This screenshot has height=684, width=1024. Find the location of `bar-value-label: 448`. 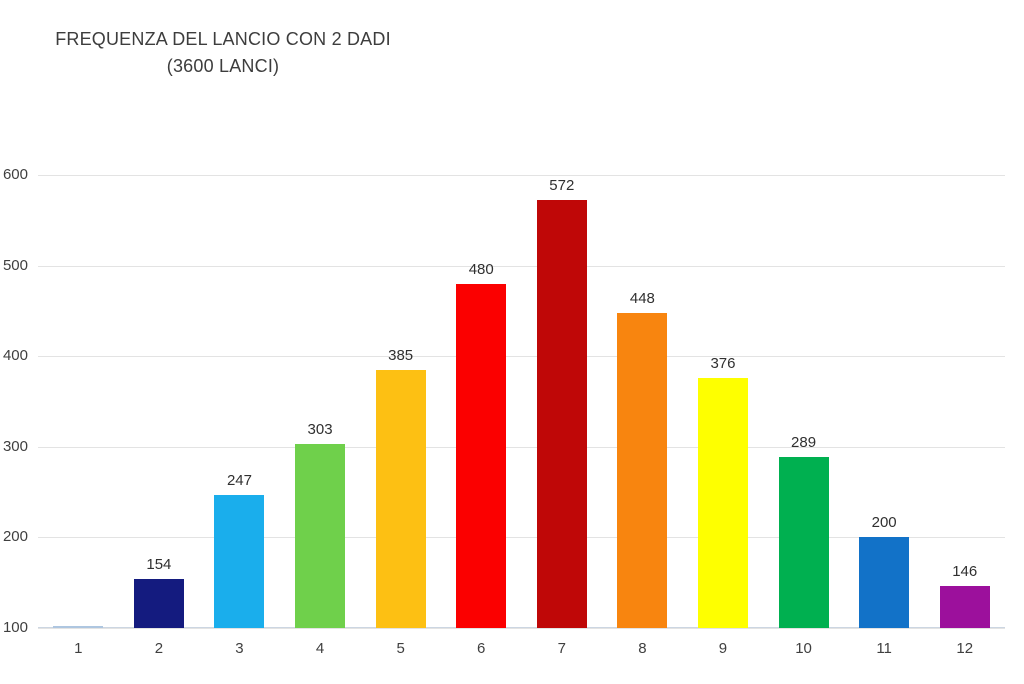

bar-value-label: 448 is located at coordinates (642, 298).